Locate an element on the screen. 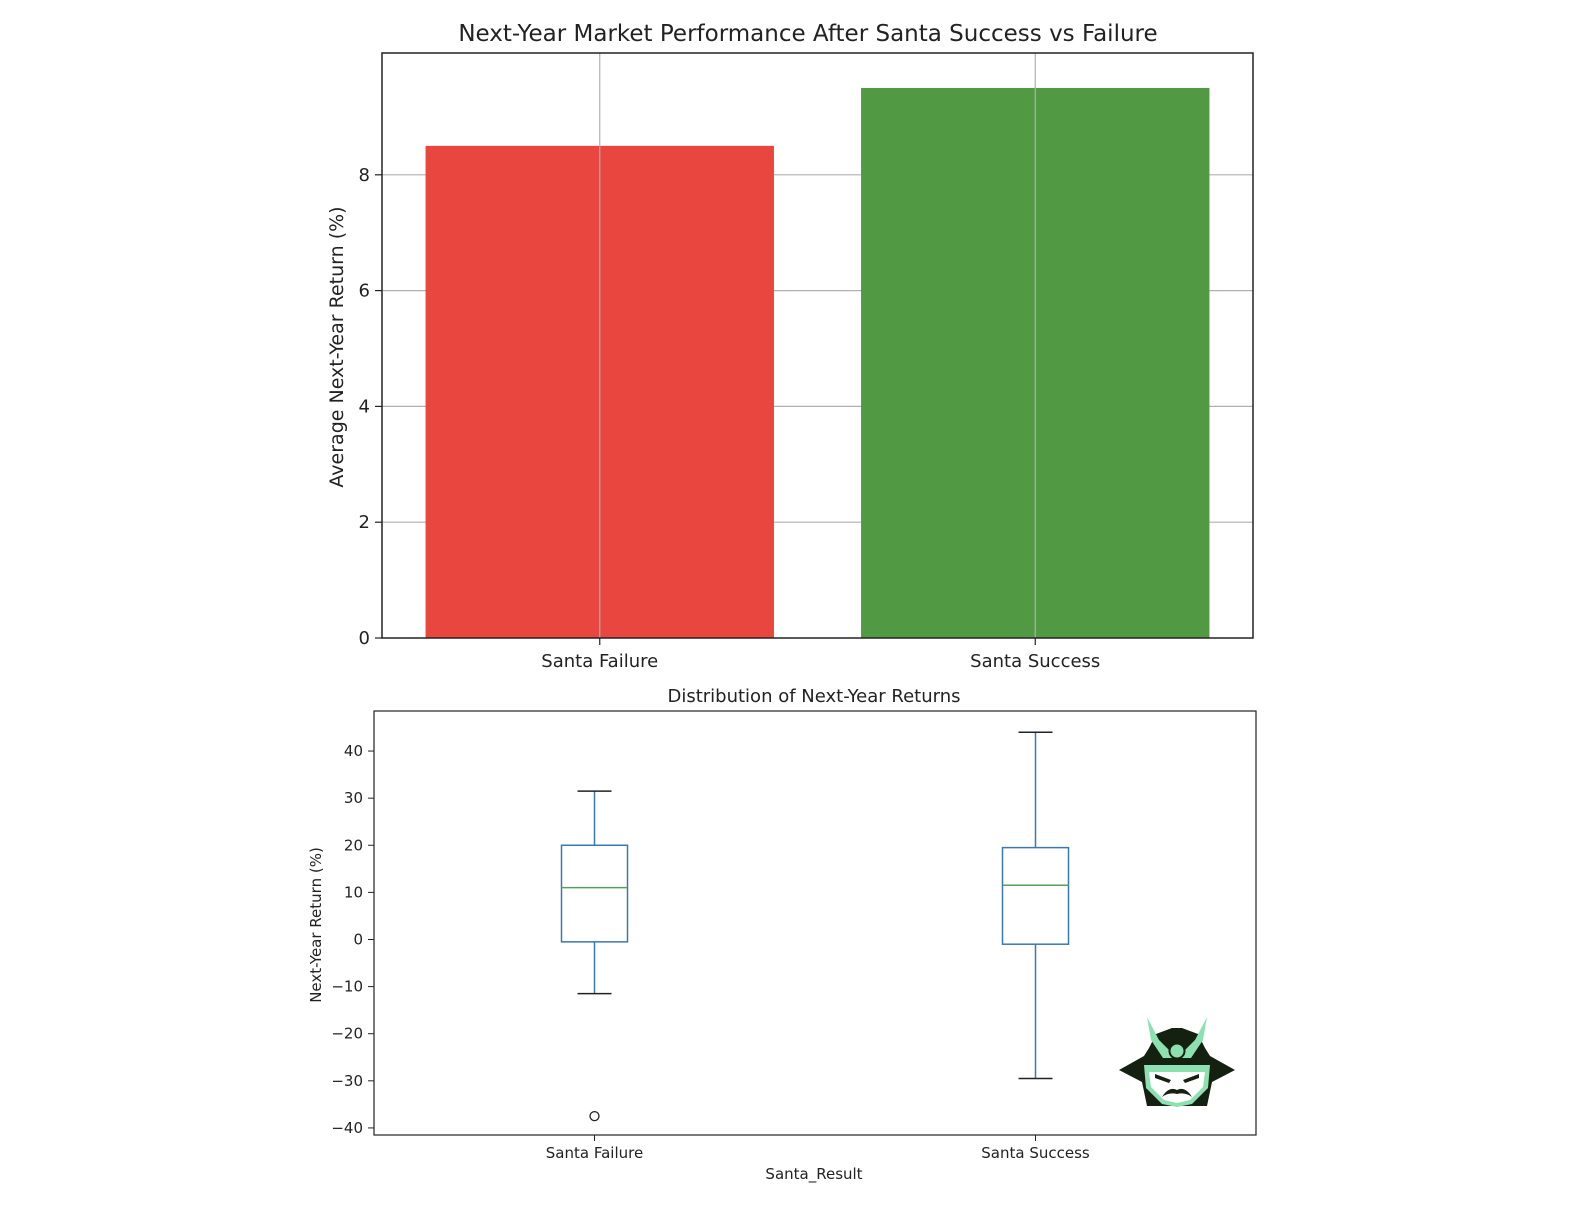  bar-chart-x-ticks: Santa Failure Santa Success is located at coordinates (820, 655).